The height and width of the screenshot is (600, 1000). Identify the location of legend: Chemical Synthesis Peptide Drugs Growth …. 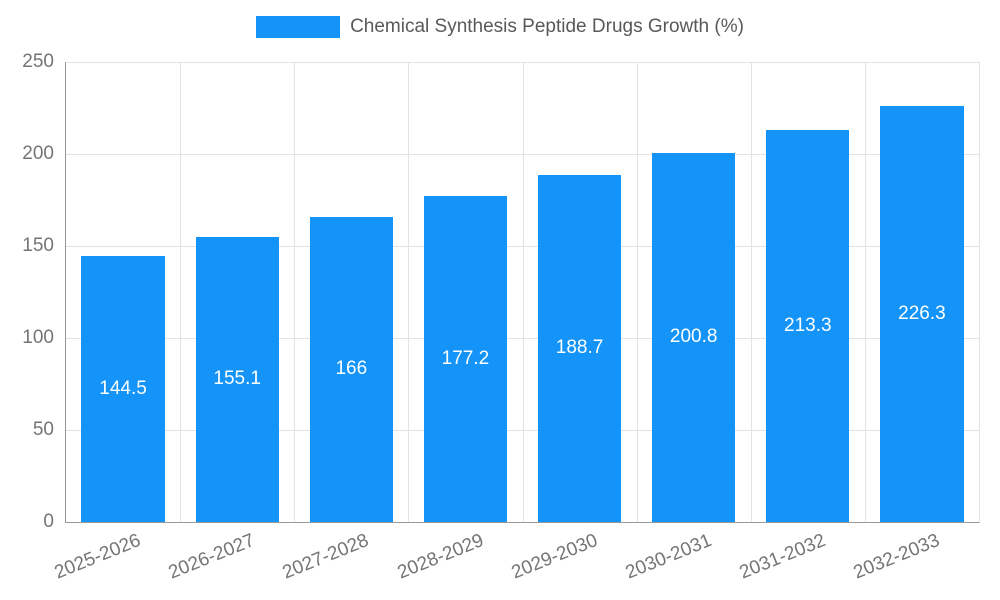
(500, 27).